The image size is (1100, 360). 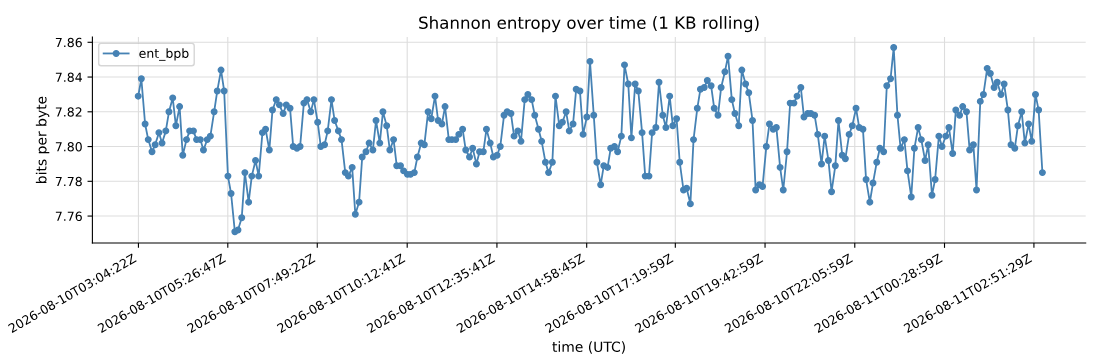 I want to click on x-axis-title: time (UTC), so click(x=588, y=347).